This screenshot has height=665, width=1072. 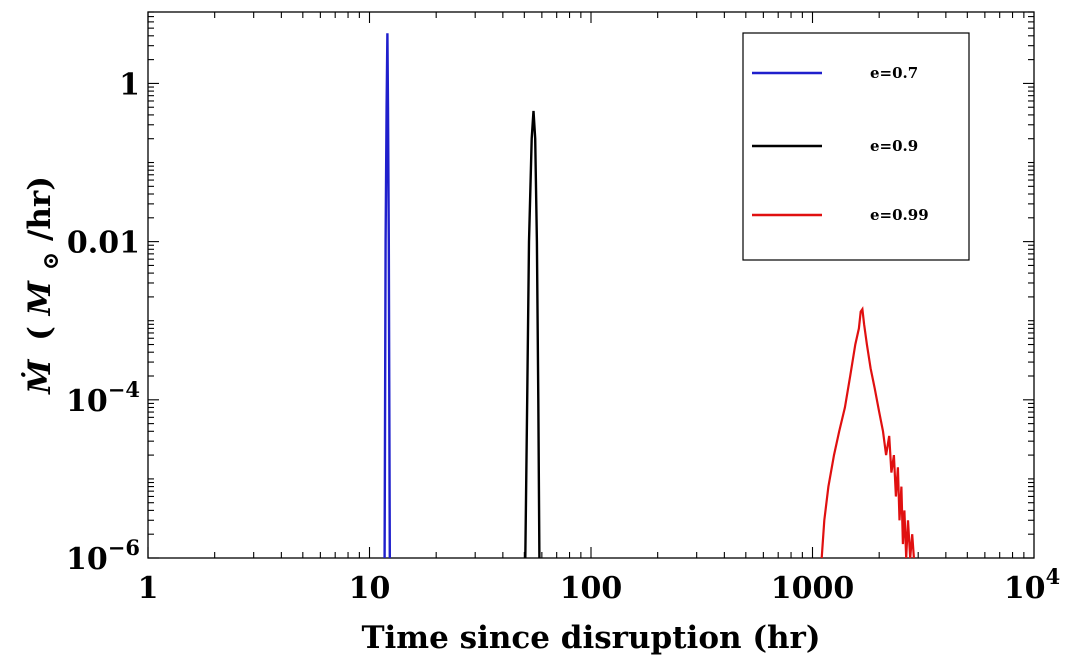 What do you see at coordinates (591, 588) in the screenshot?
I see `x-tick-label: 100` at bounding box center [591, 588].